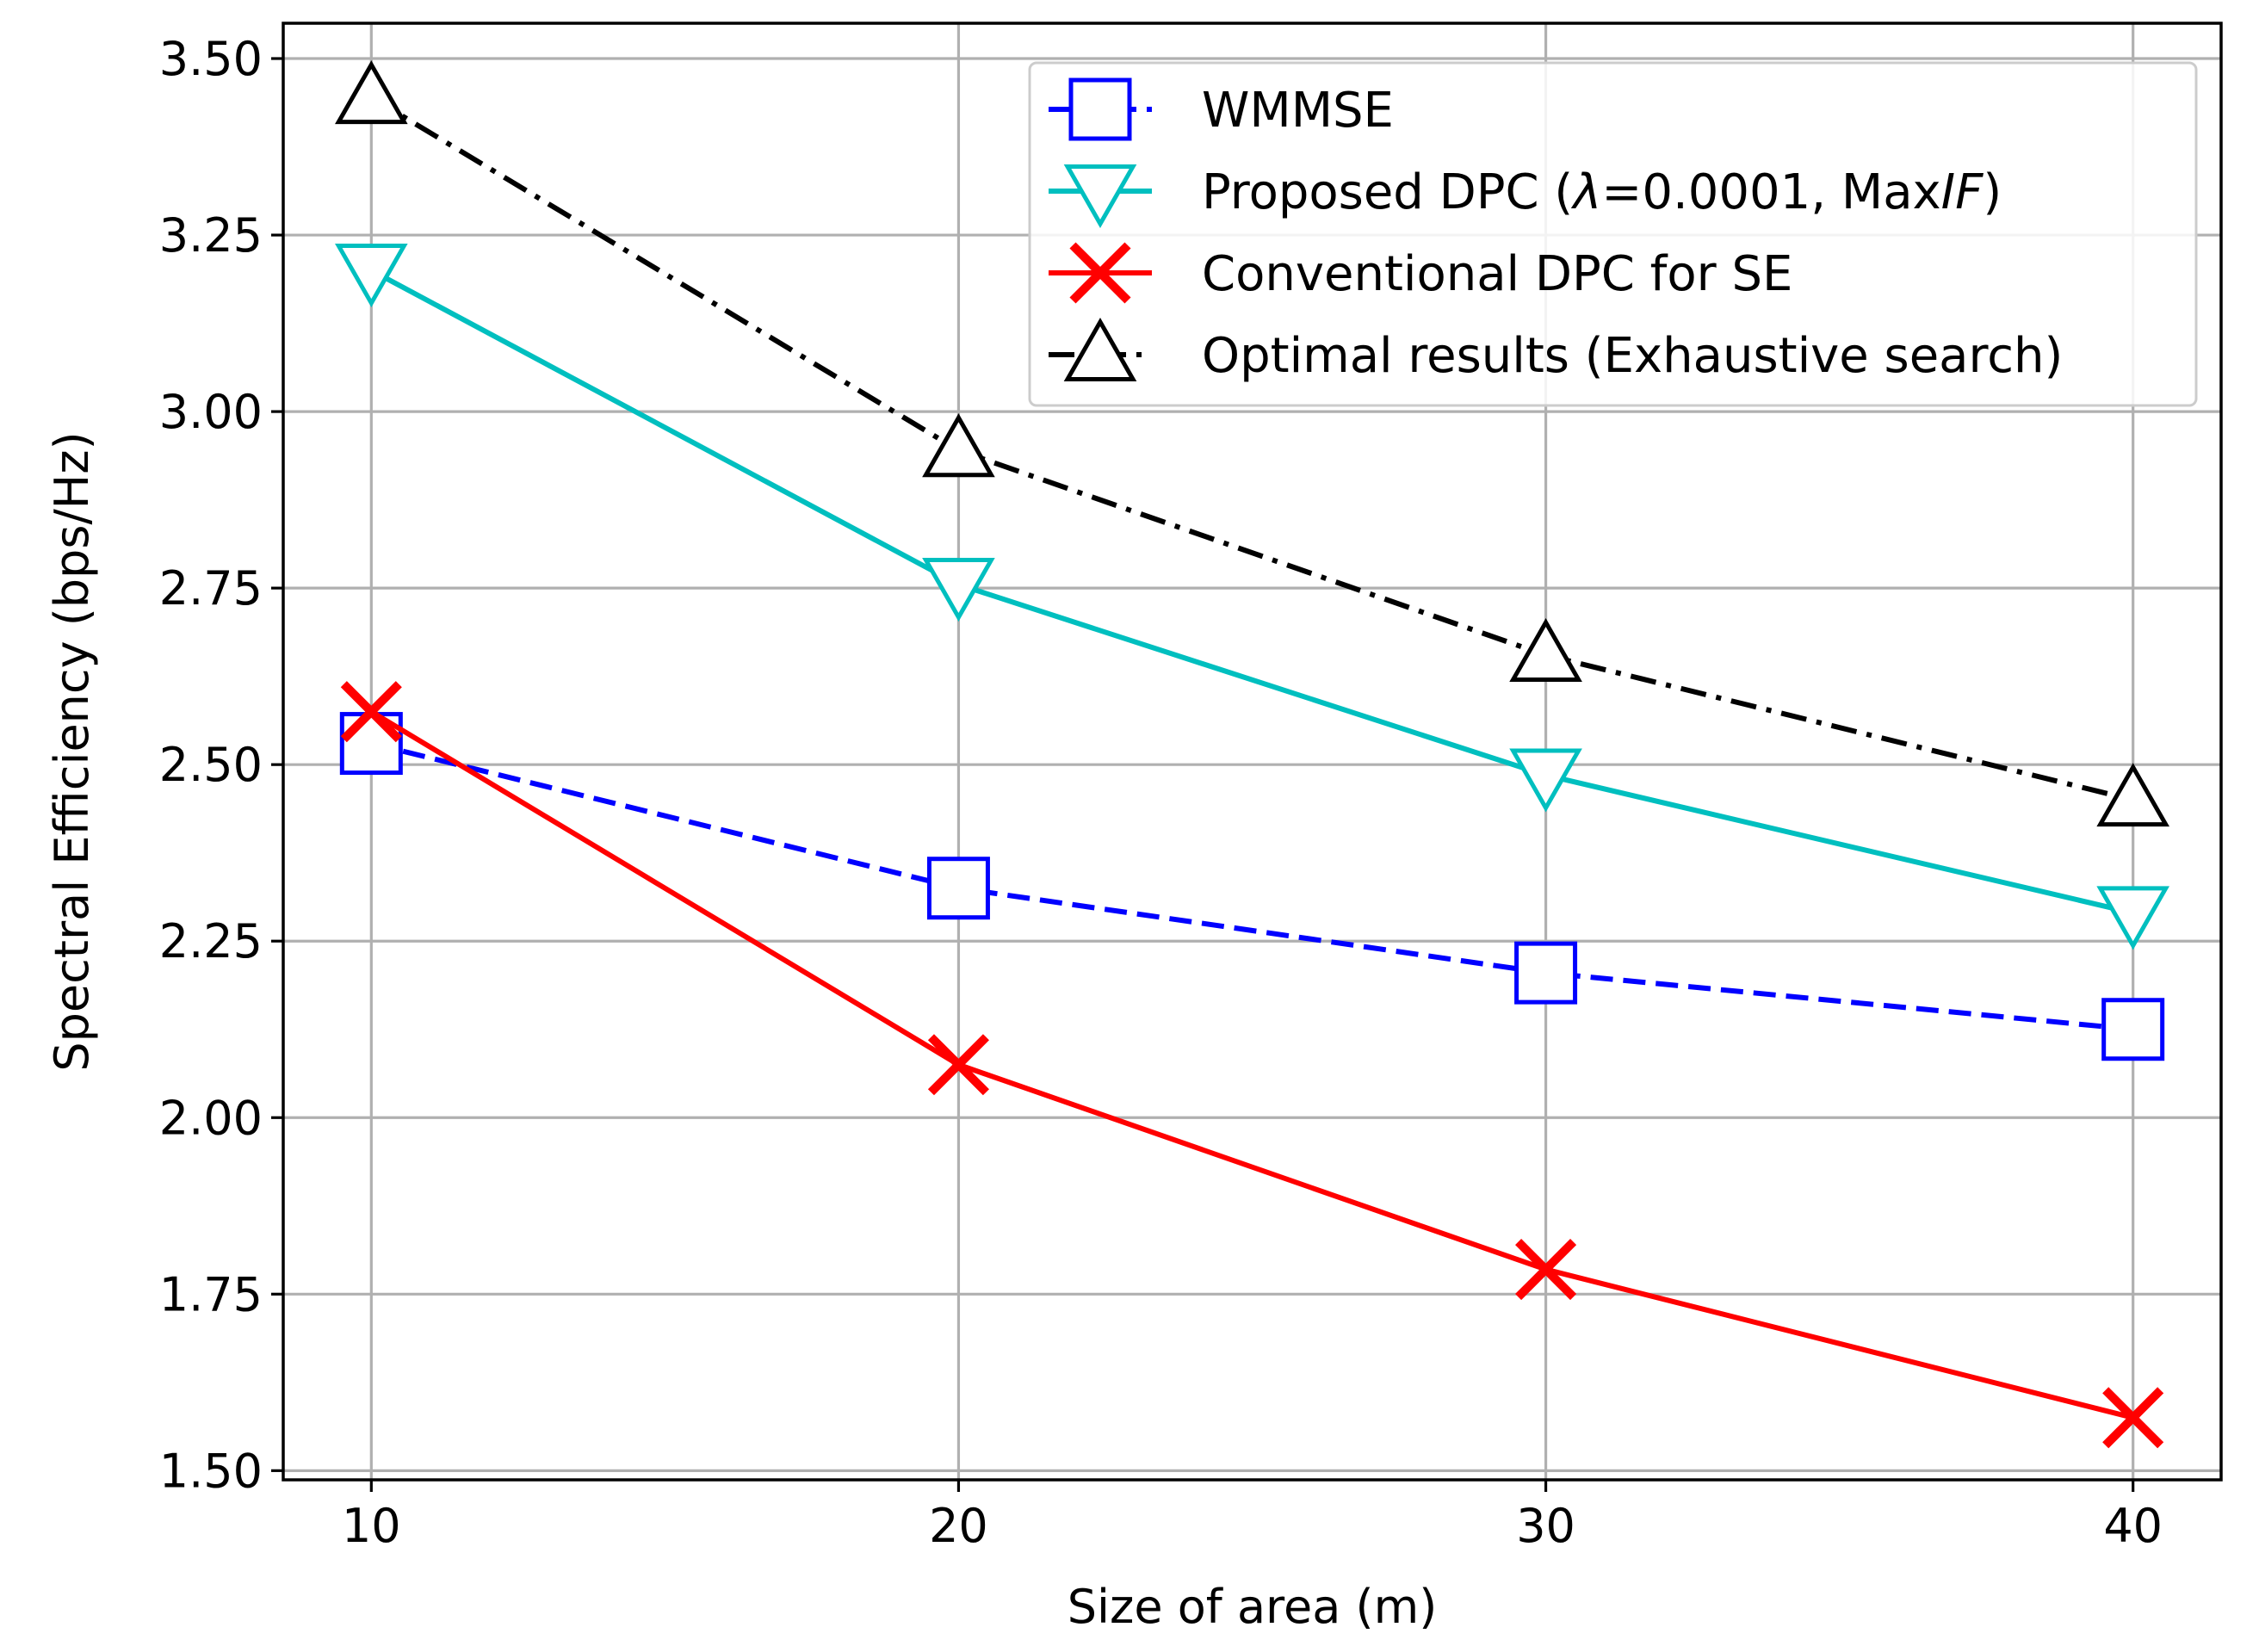  What do you see at coordinates (1497, 274) in the screenshot?
I see `legend-label: Conventional DPC for SE` at bounding box center [1497, 274].